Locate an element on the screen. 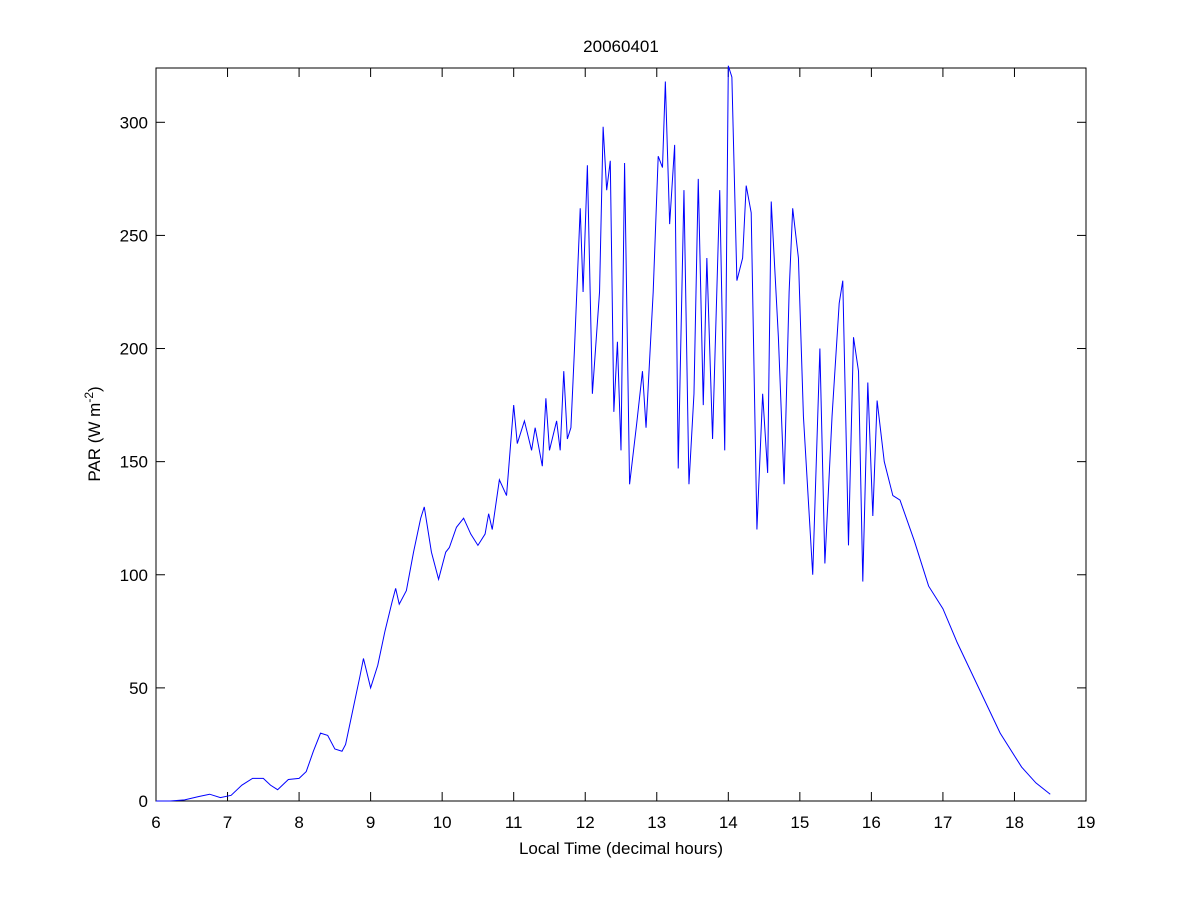 The height and width of the screenshot is (900, 1200). y-axis-label: PAR (W m-2) is located at coordinates (93, 433).